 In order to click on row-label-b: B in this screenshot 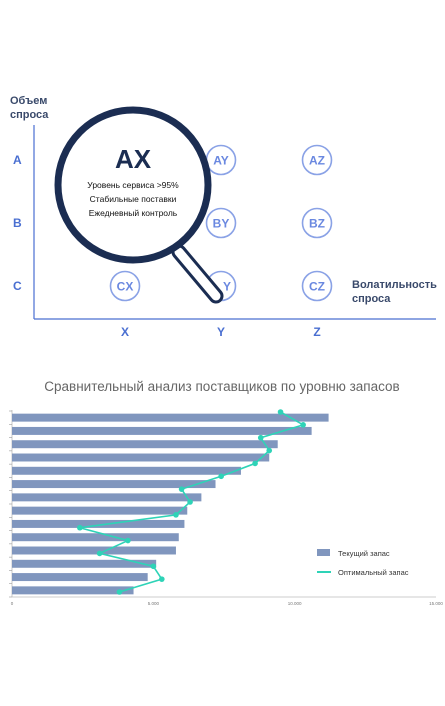, I will do `click(17, 223)`.